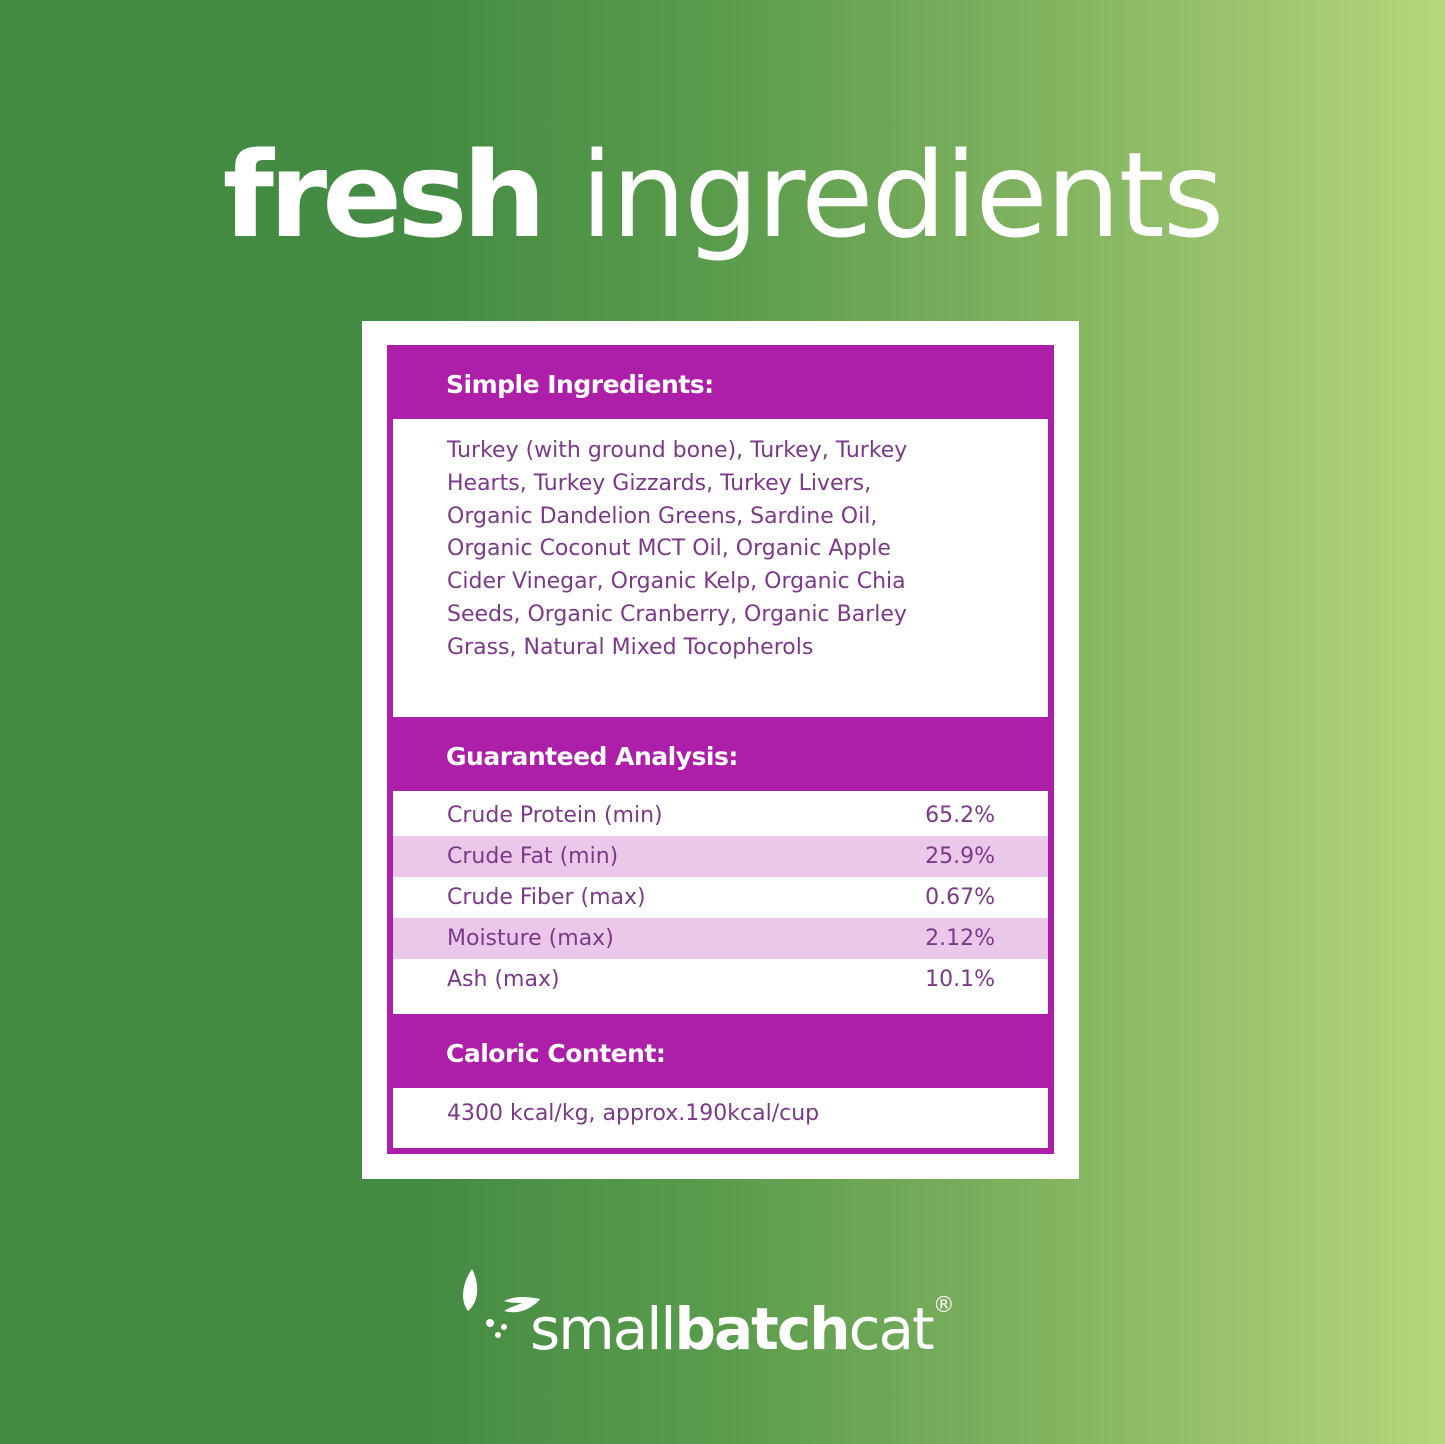  What do you see at coordinates (720, 1118) in the screenshot?
I see `caloric-text: 4300 kcal/kg, approx.190kcal/cup` at bounding box center [720, 1118].